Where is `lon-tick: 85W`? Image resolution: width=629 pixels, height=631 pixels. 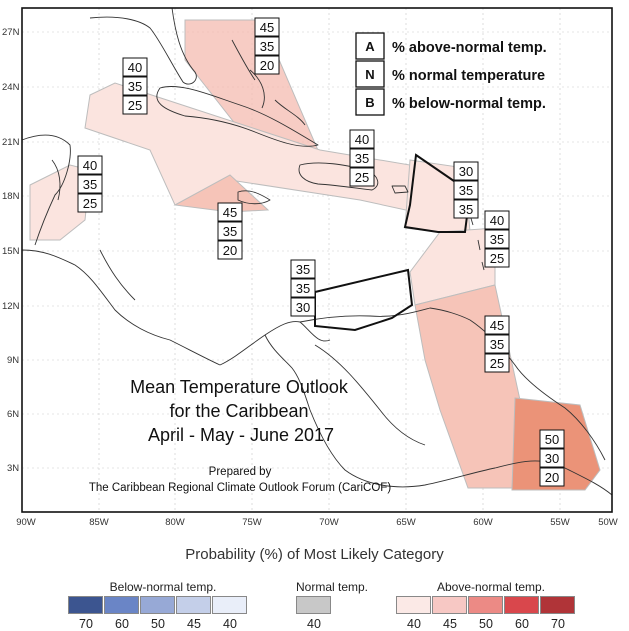 lon-tick: 85W is located at coordinates (99, 522).